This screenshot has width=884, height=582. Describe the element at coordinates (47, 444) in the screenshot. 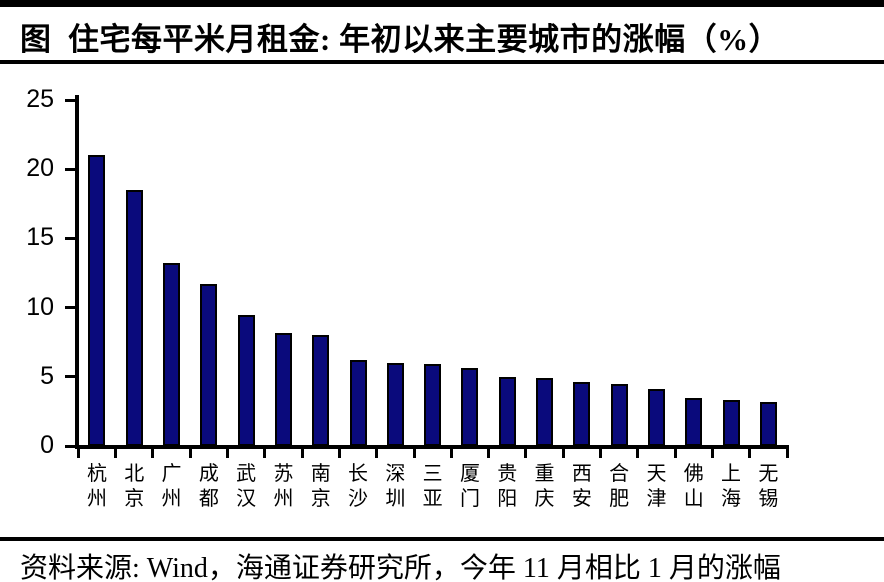

I see `y-tick-label: 0` at that location.